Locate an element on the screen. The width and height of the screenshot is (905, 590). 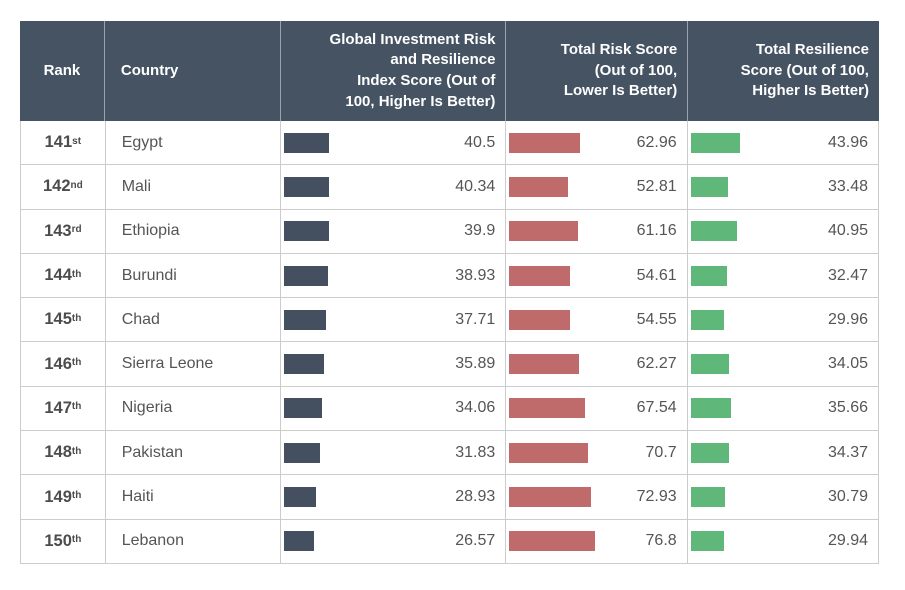
risk-score-value: 52.81 is located at coordinates (656, 186).